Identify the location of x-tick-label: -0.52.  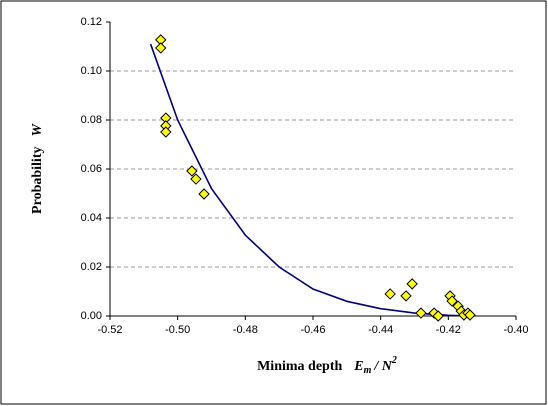
(109, 330).